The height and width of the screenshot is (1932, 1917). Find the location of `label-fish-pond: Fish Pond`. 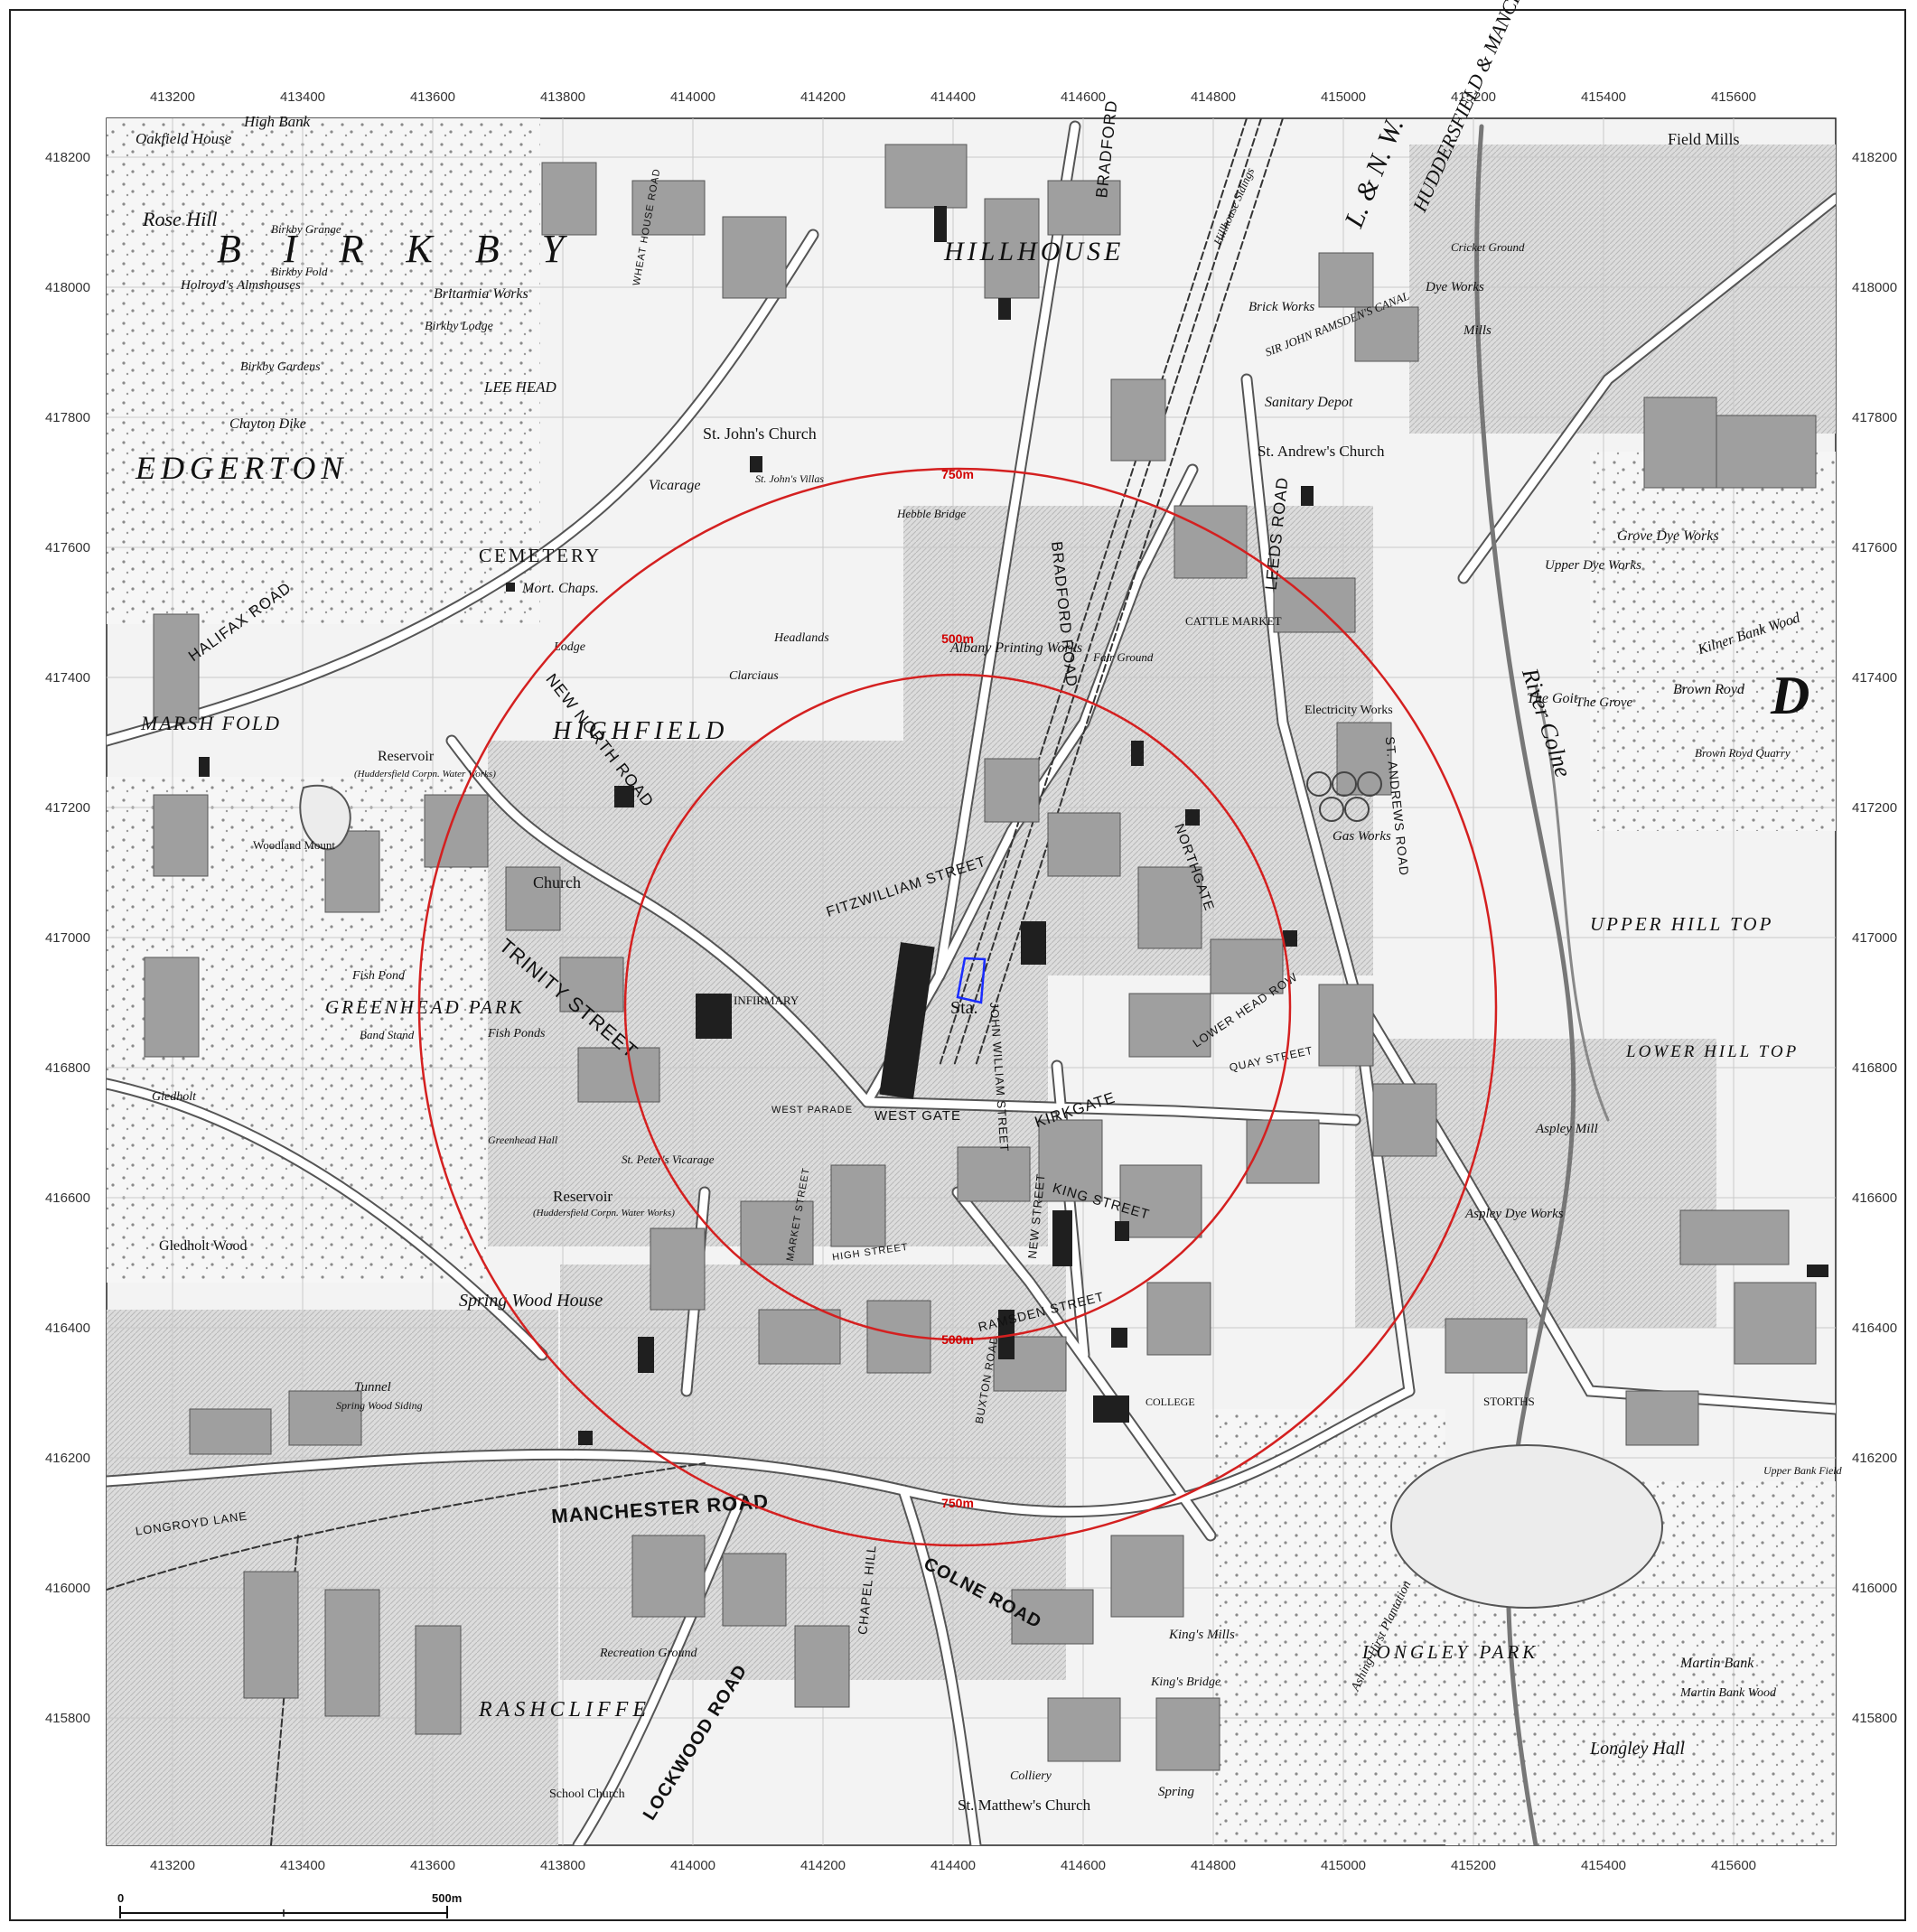

label-fish-pond: Fish Pond is located at coordinates (378, 976).